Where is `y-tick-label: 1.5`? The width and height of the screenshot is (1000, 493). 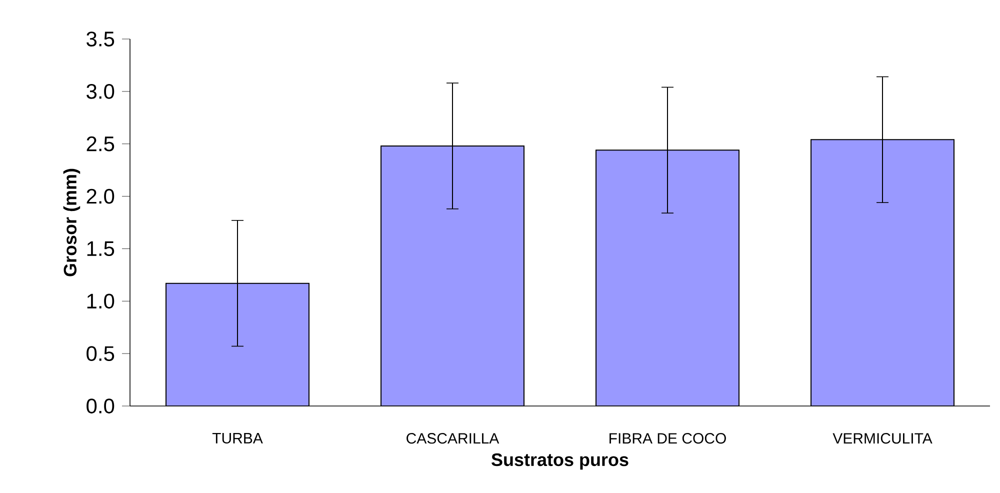
y-tick-label: 1.5 is located at coordinates (100, 248).